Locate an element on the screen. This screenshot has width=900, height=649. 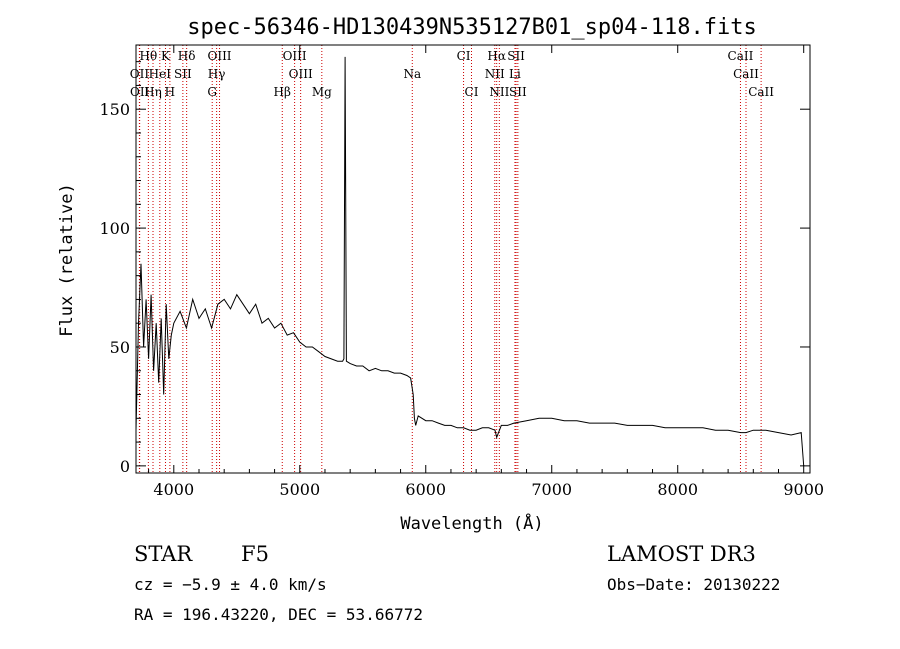
line-label: Mg is located at coordinates (322, 92).